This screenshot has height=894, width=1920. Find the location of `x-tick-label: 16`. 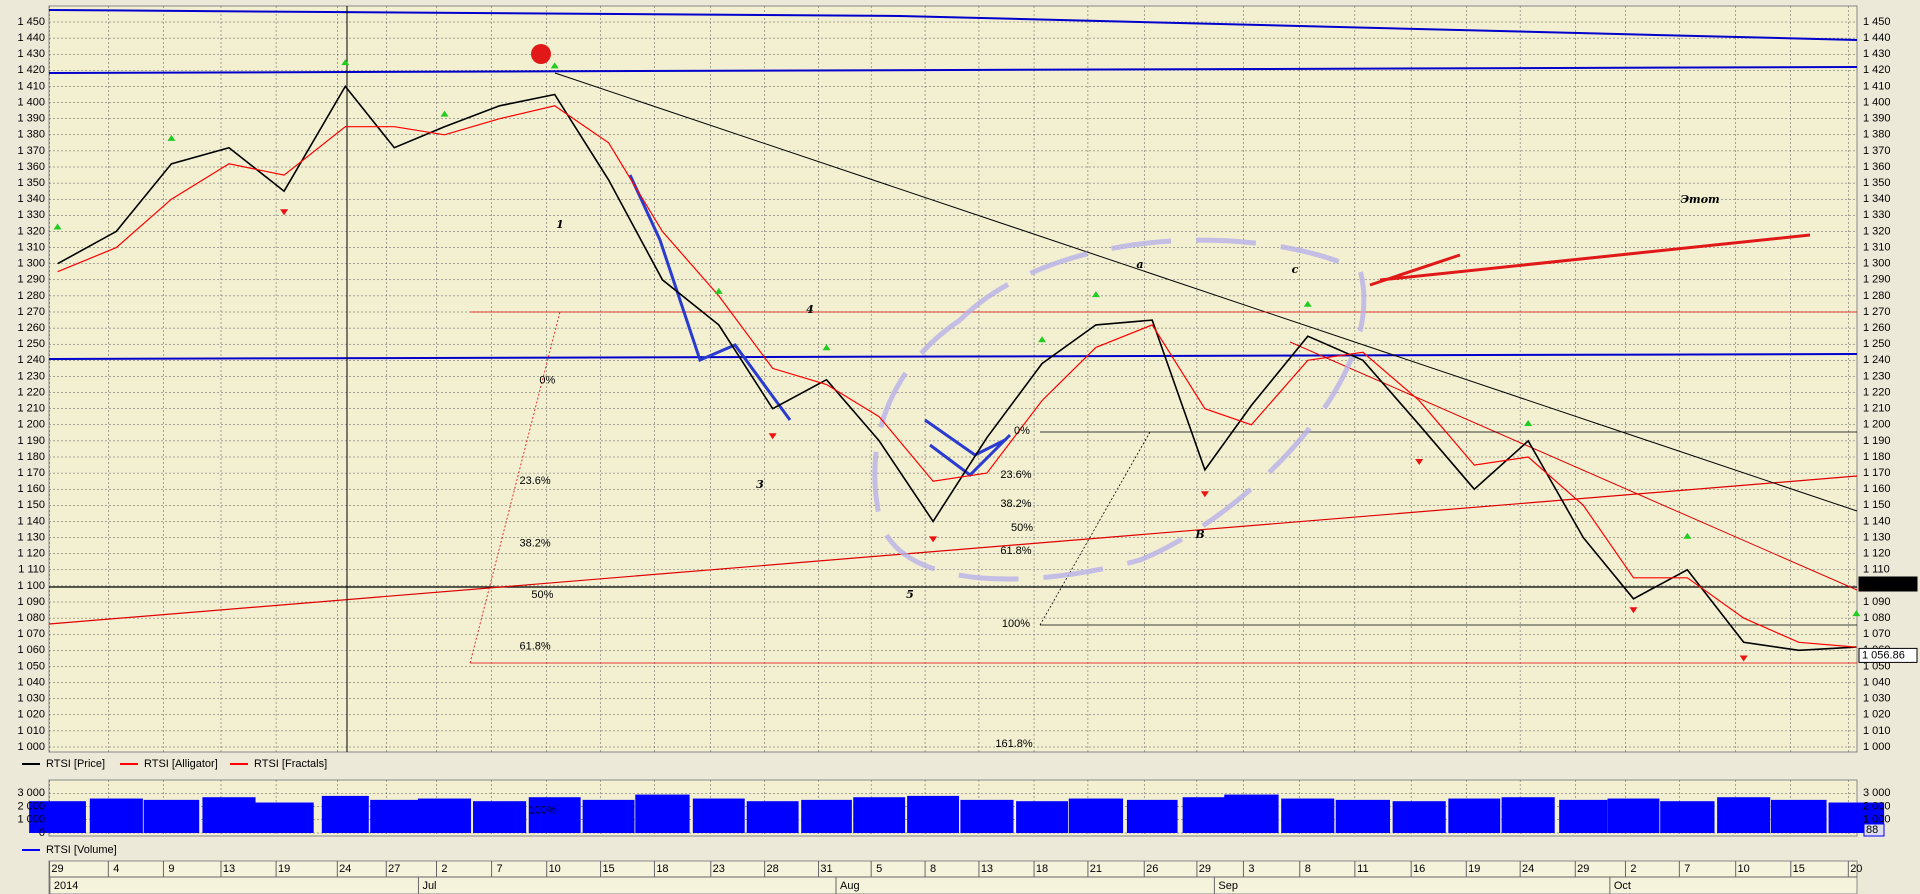

x-tick-label: 16 is located at coordinates (1419, 869).